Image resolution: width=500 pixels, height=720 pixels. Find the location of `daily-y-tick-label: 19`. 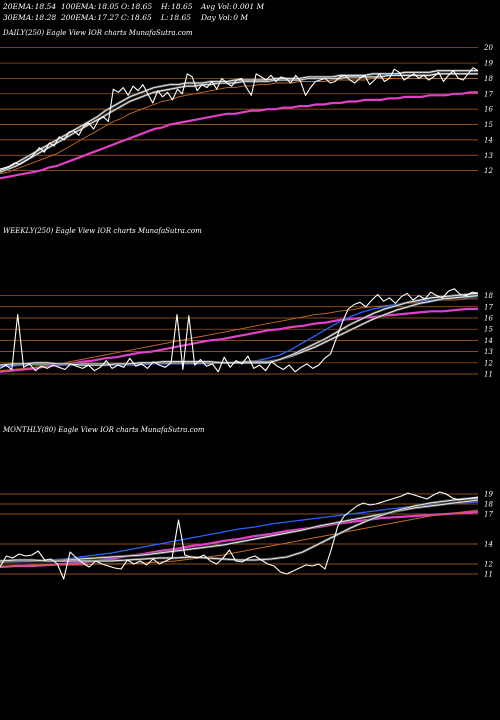

daily-y-tick-label: 19 is located at coordinates (488, 64).